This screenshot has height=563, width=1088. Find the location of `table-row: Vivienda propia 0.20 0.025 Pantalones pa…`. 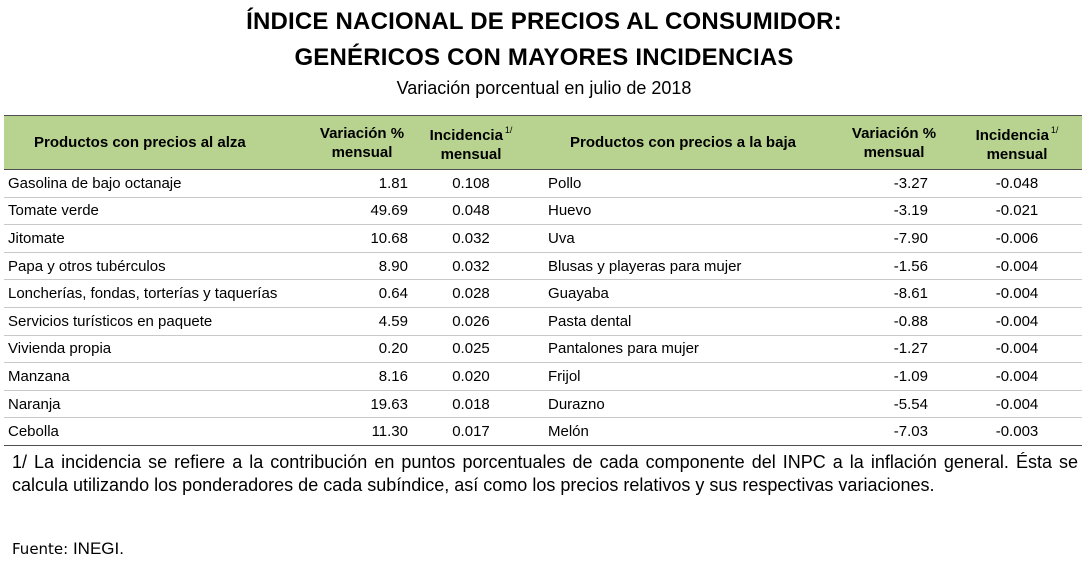

table-row: Vivienda propia 0.20 0.025 Pantalones pa… is located at coordinates (543, 349).